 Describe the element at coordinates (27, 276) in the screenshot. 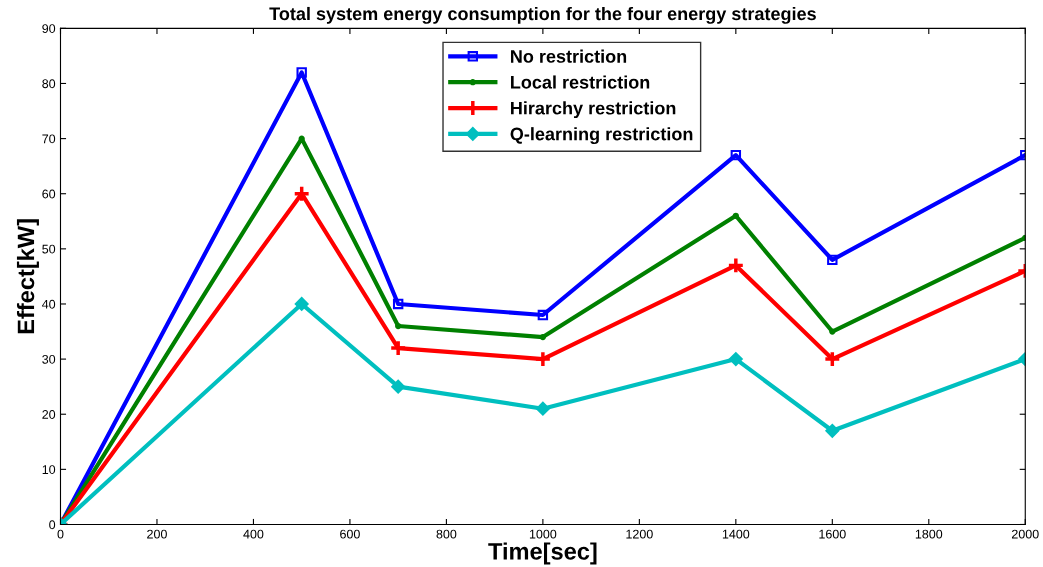

I see `y-axis-title: Effect[kW]` at that location.